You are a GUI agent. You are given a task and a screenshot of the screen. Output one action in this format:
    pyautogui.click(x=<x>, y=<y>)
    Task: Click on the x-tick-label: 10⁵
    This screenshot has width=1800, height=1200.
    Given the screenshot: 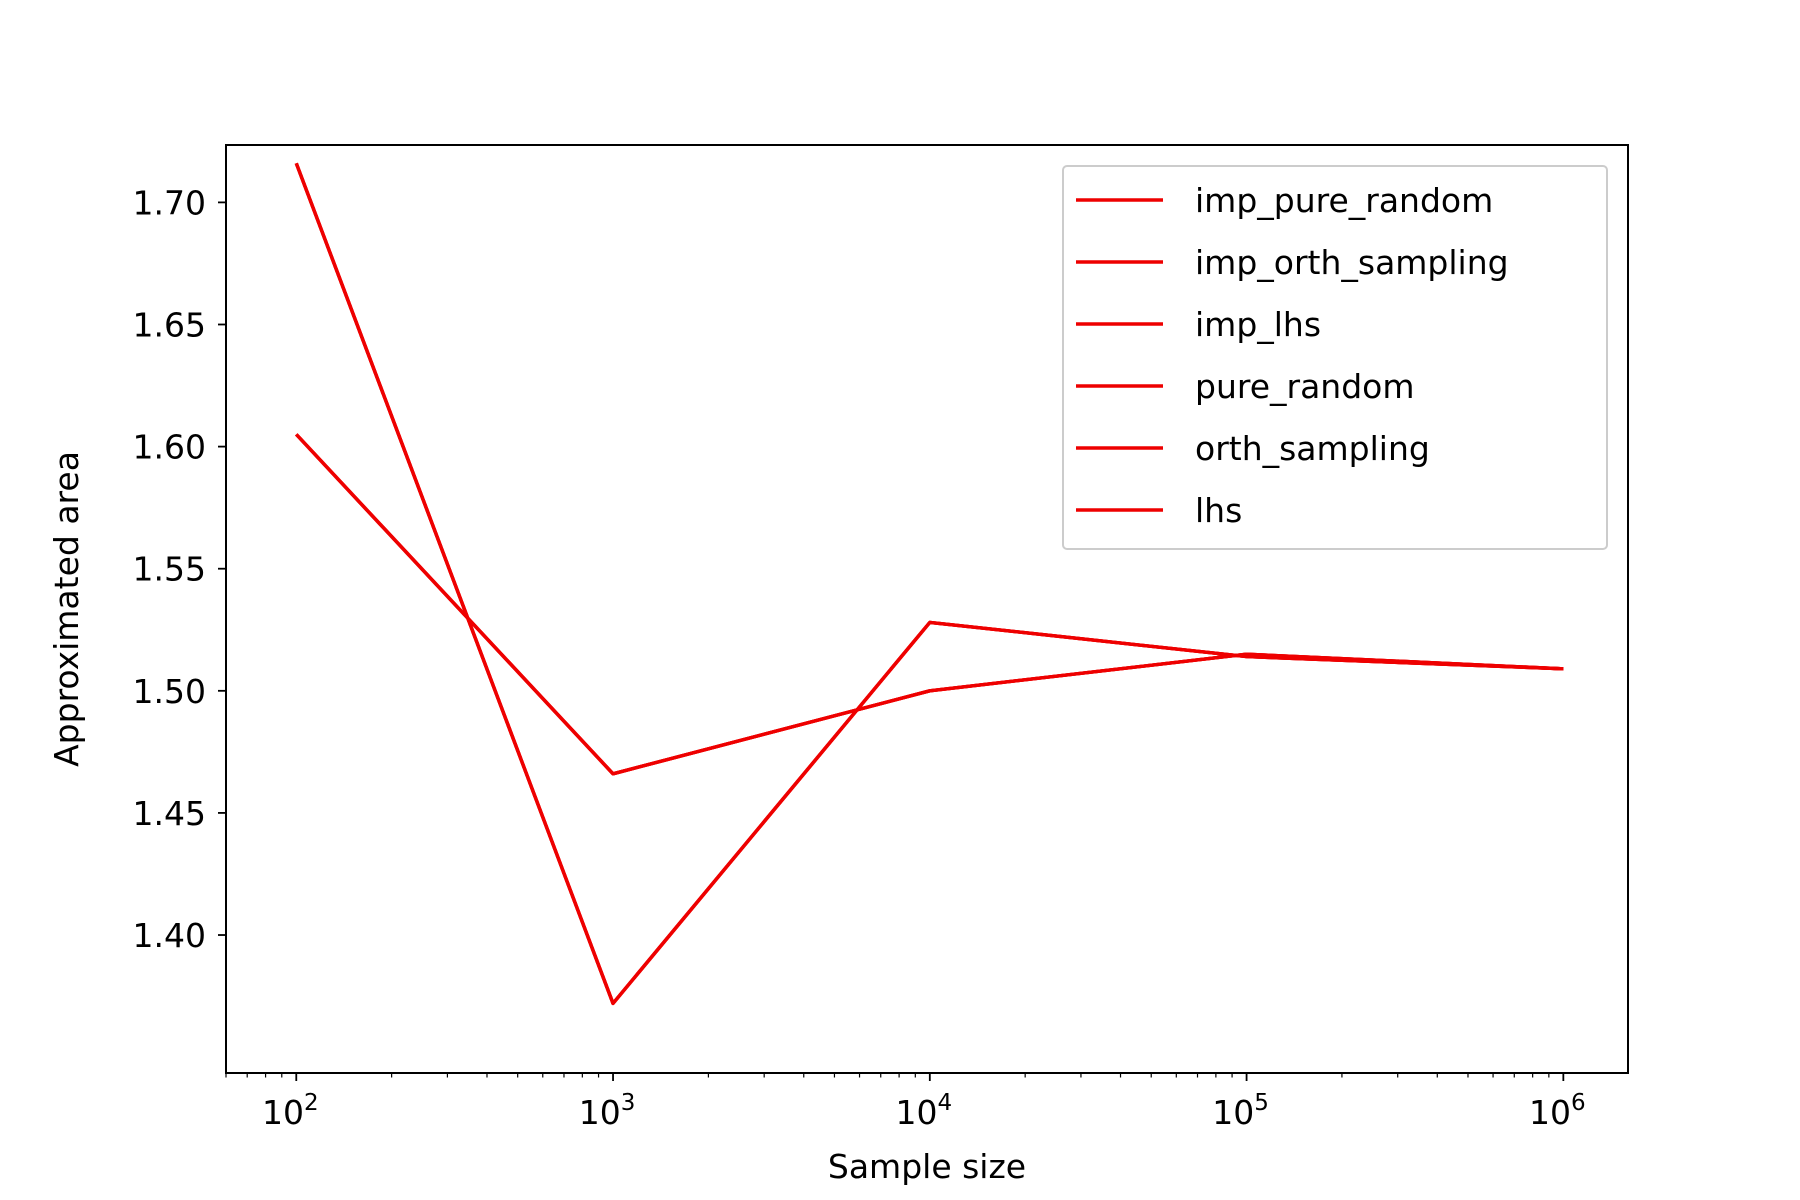 What is the action you would take?
    pyautogui.click(x=1240, y=1111)
    